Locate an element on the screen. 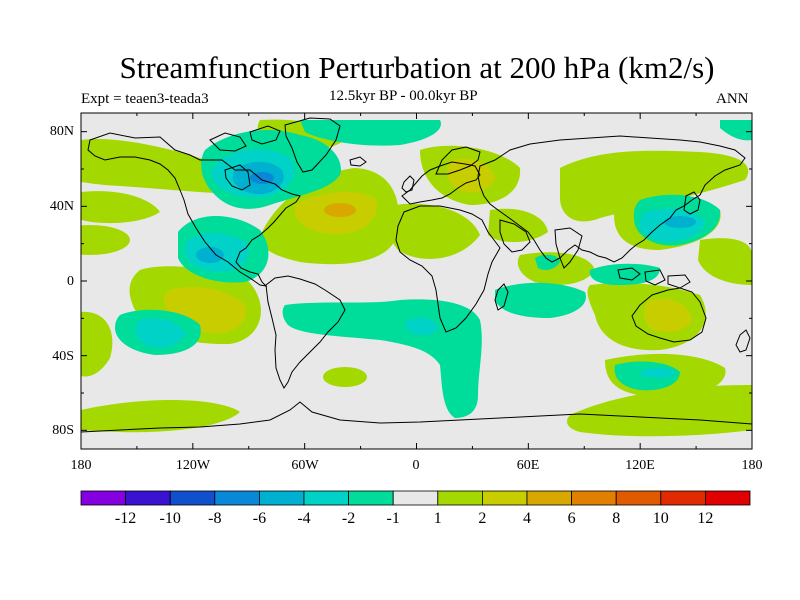 The width and height of the screenshot is (800, 600). colorbar-label: -2 is located at coordinates (348, 518).